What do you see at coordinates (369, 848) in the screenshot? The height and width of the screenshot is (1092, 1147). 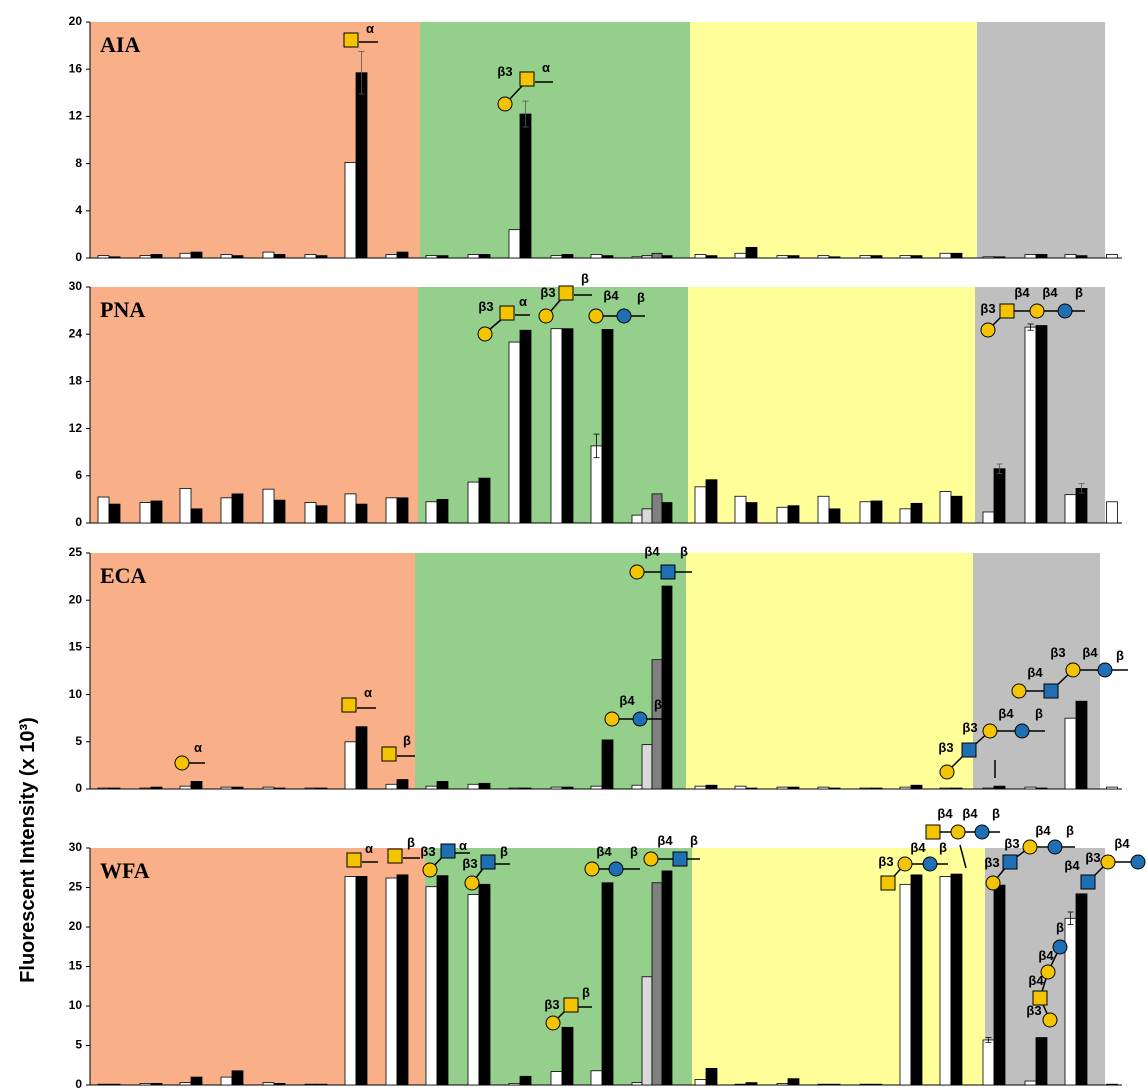 I see `glycan-linkage: α` at bounding box center [369, 848].